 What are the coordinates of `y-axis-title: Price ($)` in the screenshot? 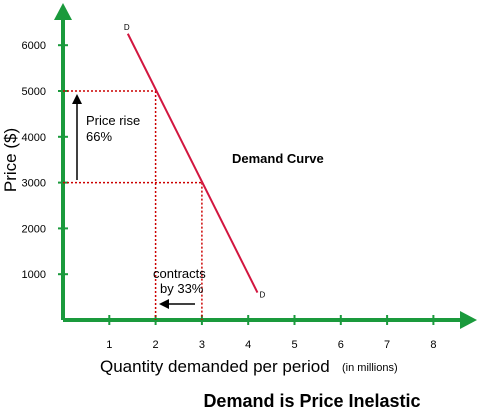 It's located at (10, 160).